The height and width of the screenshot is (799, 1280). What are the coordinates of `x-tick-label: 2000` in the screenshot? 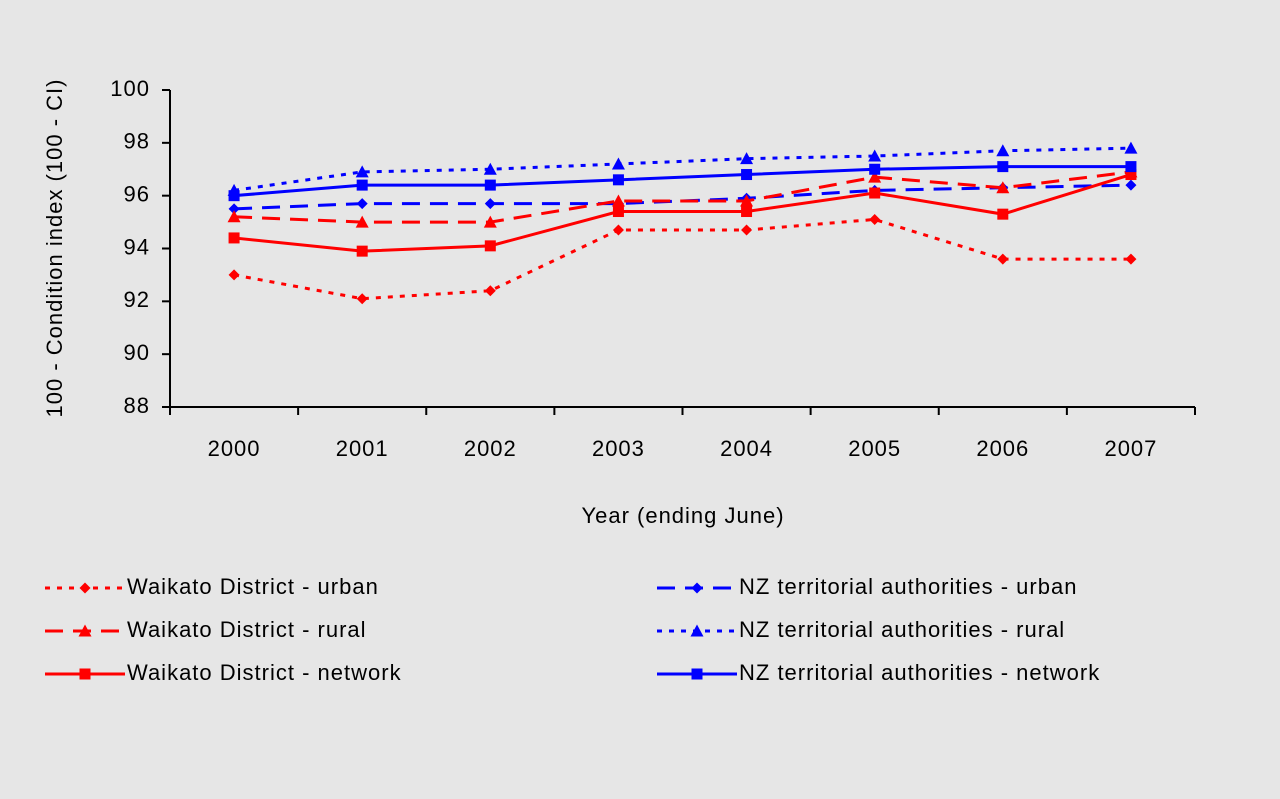 It's located at (234, 448).